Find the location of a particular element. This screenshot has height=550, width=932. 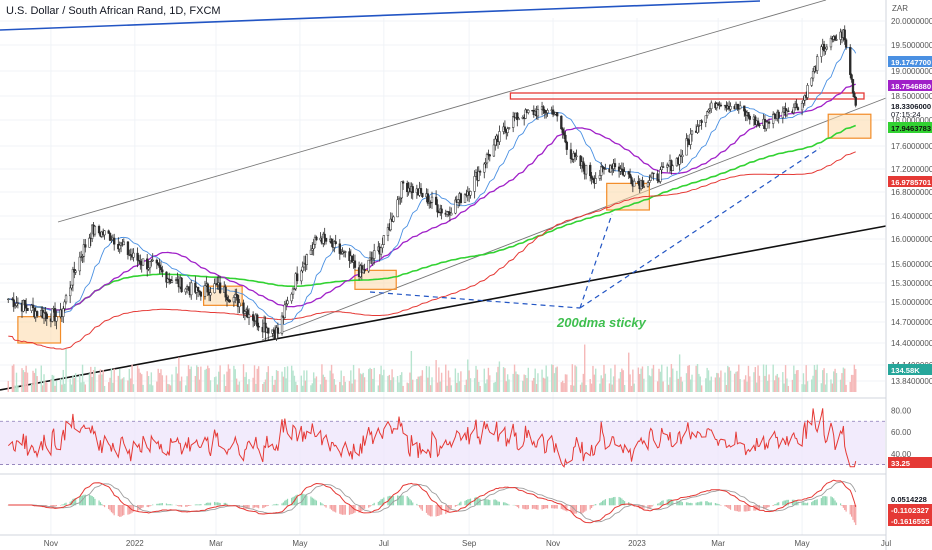

annotation-arrow is located at coordinates (475, 300).